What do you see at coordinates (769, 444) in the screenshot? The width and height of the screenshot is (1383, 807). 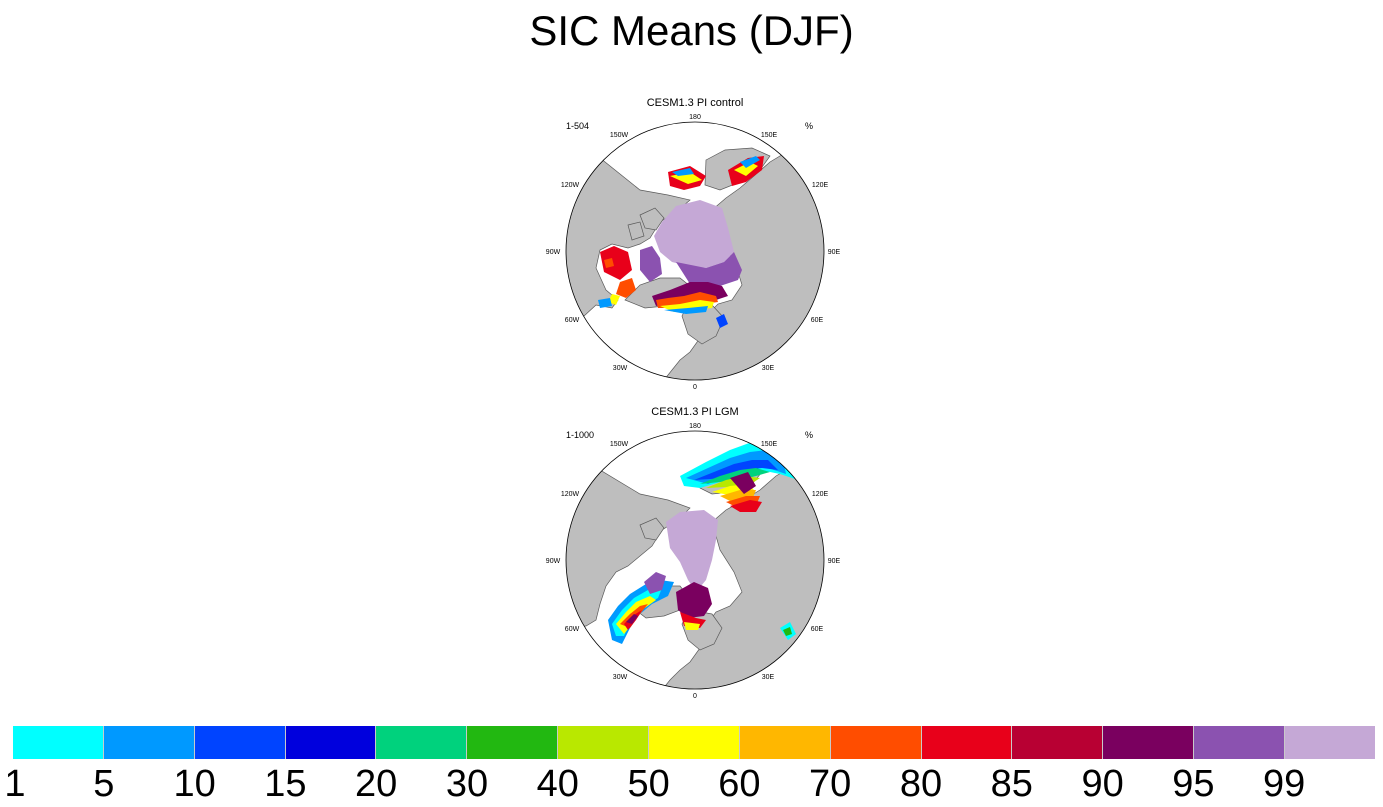 I see `panel-2-lon-150e: 150E` at bounding box center [769, 444].